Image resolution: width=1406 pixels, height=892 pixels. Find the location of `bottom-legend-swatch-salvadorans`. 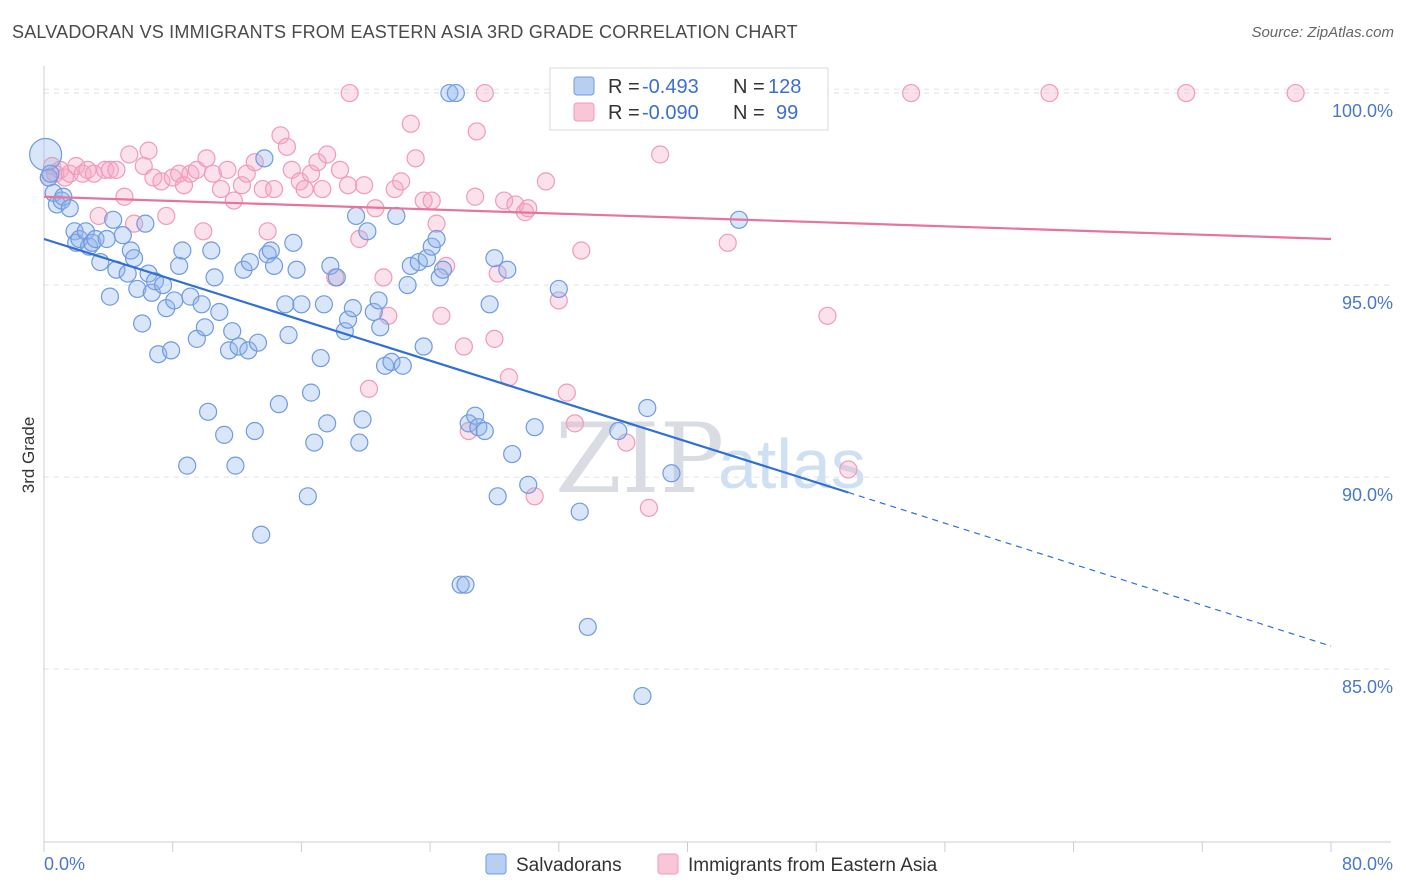

bottom-legend-swatch-salvadorans is located at coordinates (496, 864).